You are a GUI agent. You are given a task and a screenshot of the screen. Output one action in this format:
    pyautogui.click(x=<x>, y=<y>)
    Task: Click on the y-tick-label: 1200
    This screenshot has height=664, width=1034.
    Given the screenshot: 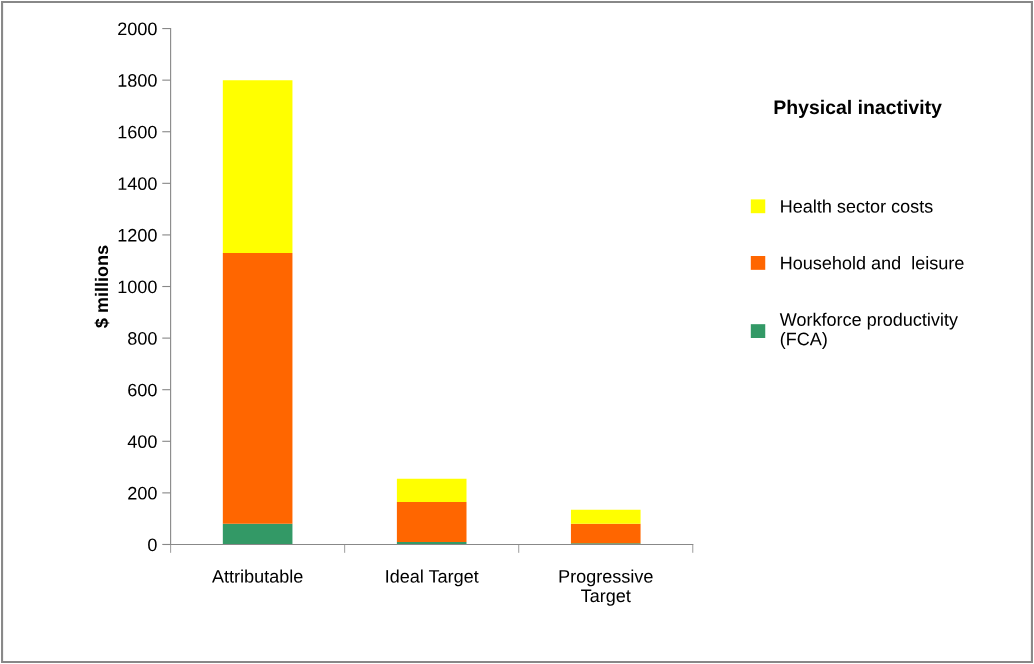 What is the action you would take?
    pyautogui.click(x=137, y=235)
    